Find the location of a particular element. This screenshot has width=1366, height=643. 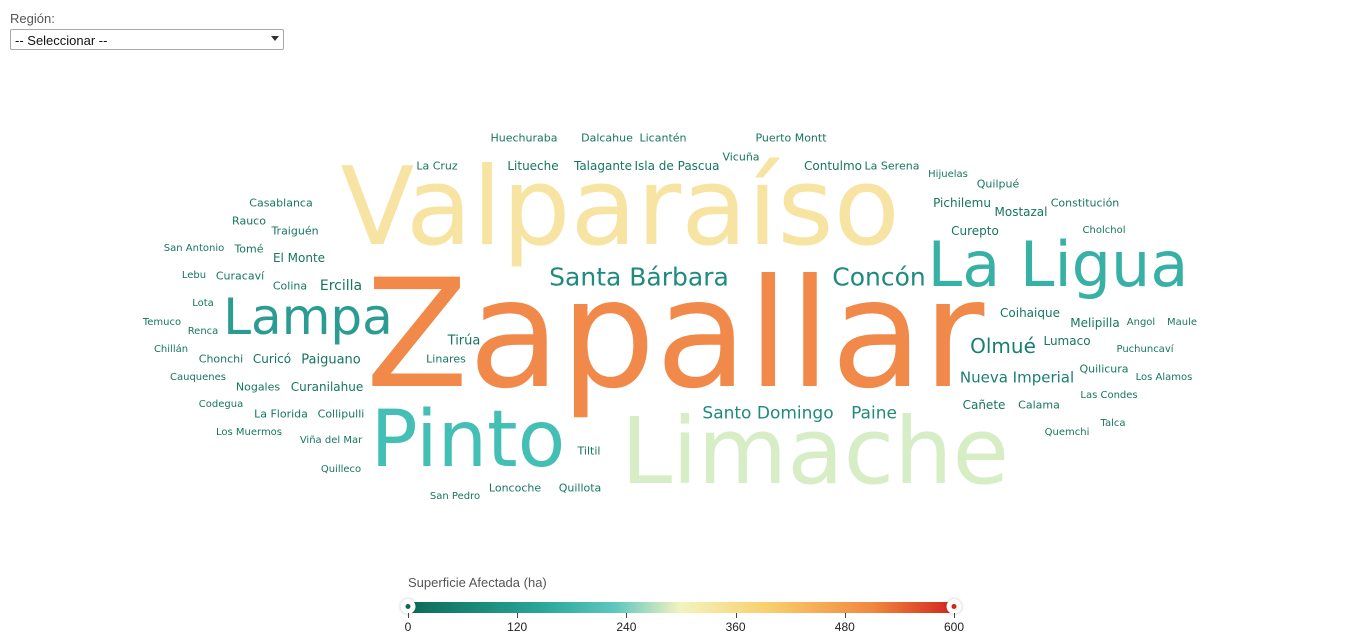

cloud-word: Lumaco is located at coordinates (1067, 341).